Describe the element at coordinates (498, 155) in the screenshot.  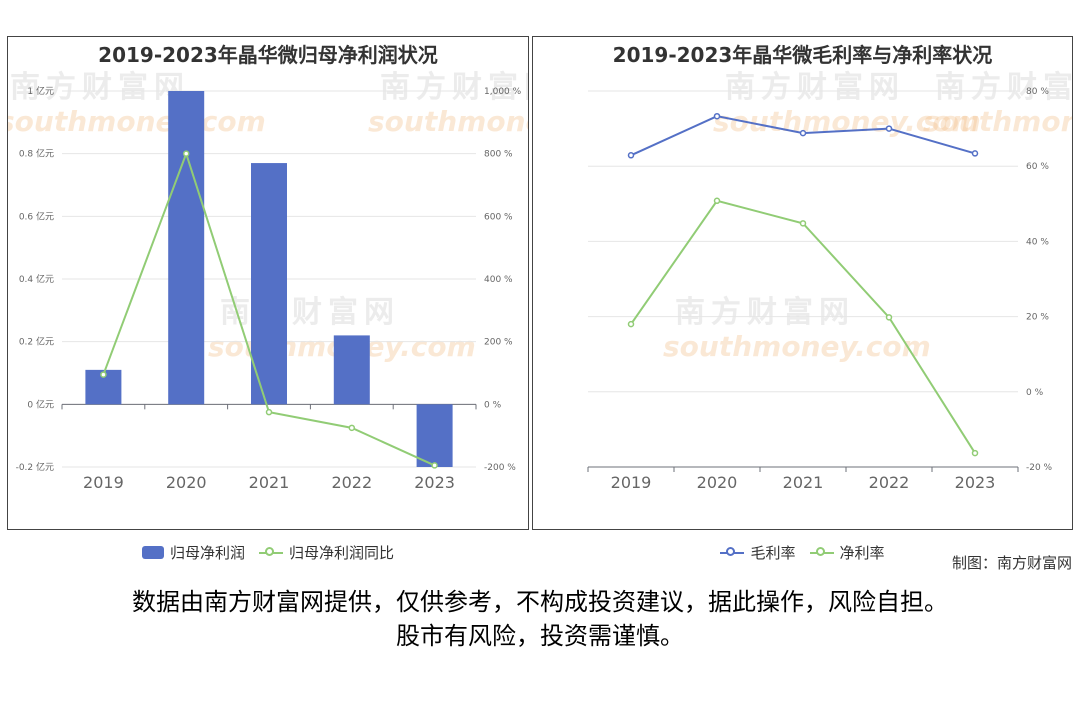
I see `y-right-tick-label: 800 %` at that location.